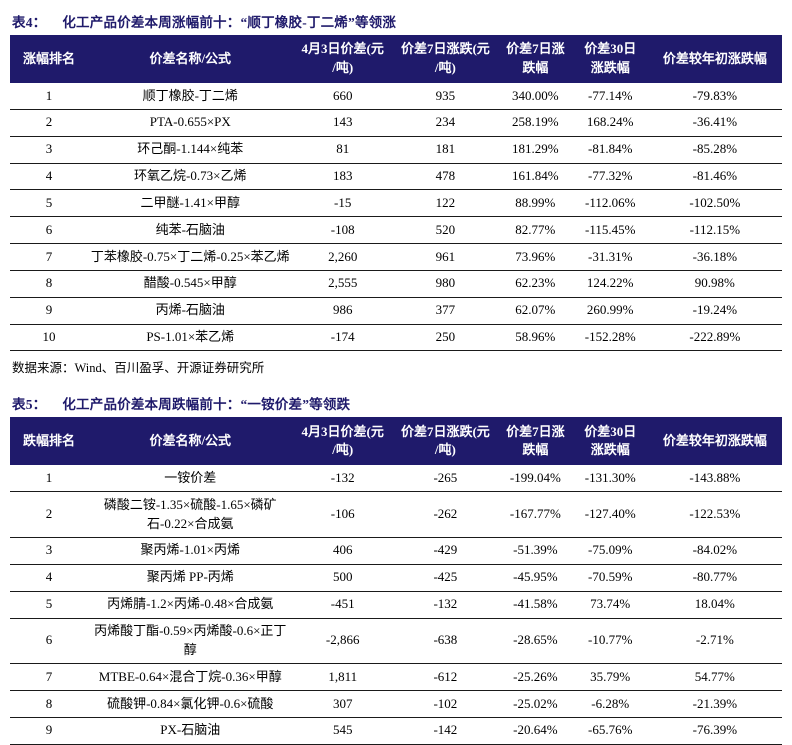 This screenshot has width=792, height=745. What do you see at coordinates (445, 704) in the screenshot?
I see `table-cell: -102` at bounding box center [445, 704].